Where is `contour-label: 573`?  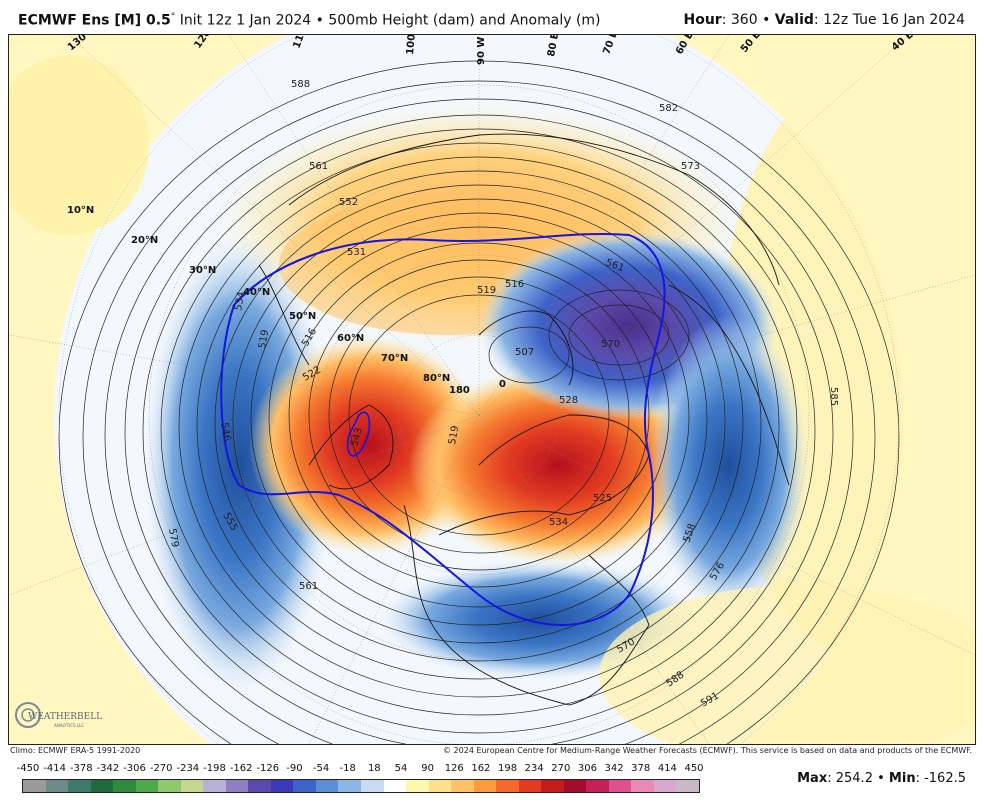 contour-label: 573 is located at coordinates (690, 166).